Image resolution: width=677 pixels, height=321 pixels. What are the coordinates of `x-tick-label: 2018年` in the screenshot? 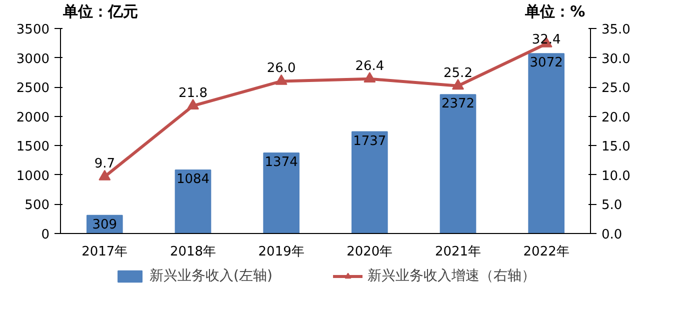 It's located at (193, 252).